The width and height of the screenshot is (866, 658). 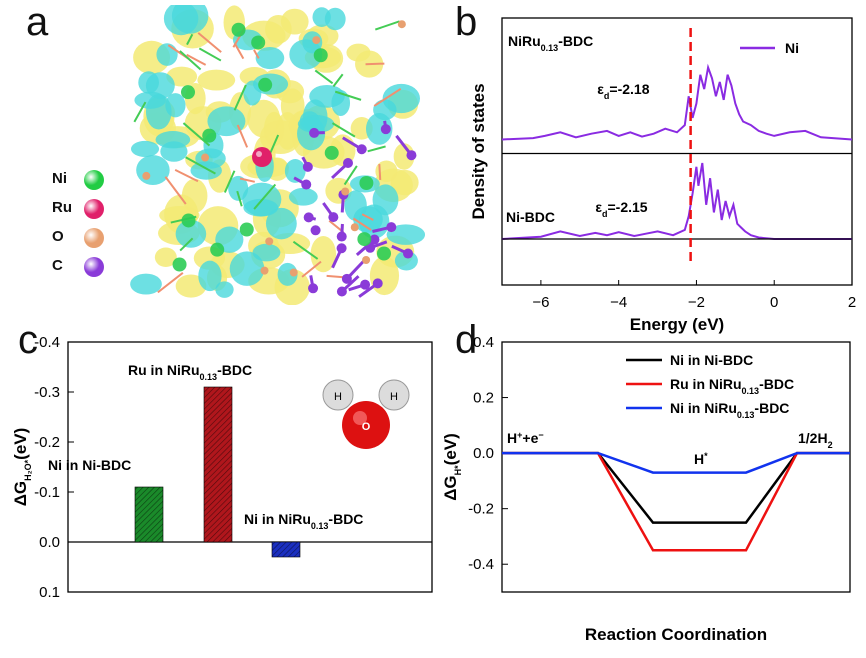 What do you see at coordinates (852, 302) in the screenshot?
I see `x-tick-label: 2` at bounding box center [852, 302].